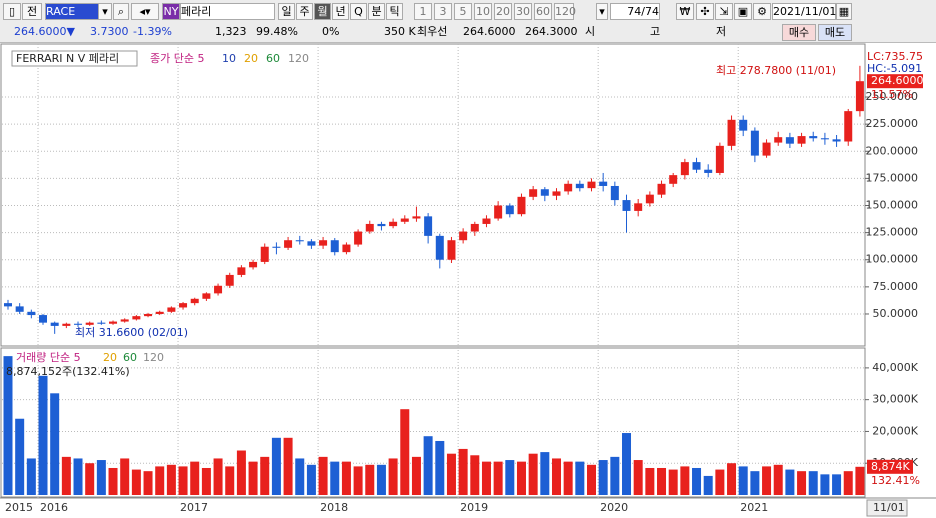  Describe the element at coordinates (799, 32) in the screenshot. I see `buy-button: 매수` at that location.